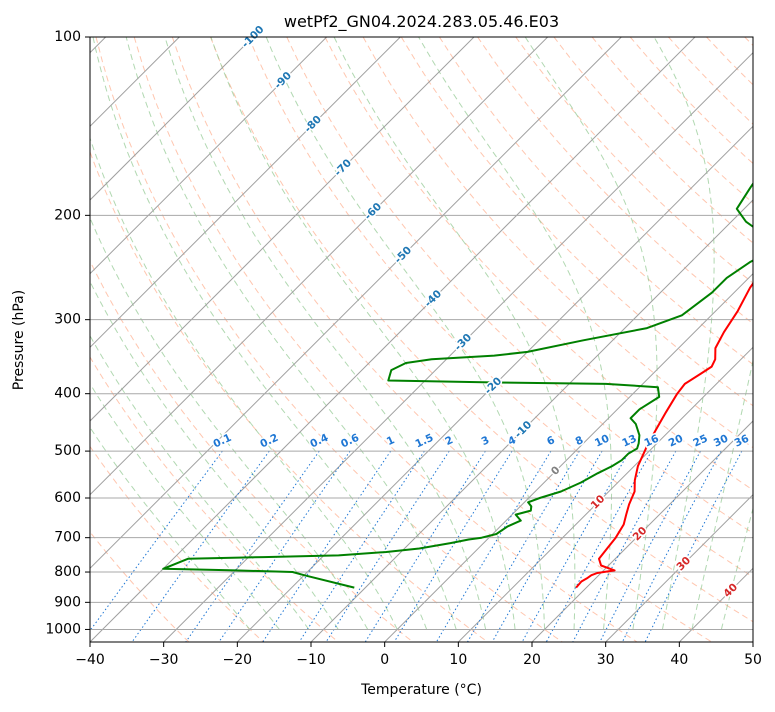 This screenshot has width=775, height=712. Describe the element at coordinates (753, 660) in the screenshot. I see `x-tick-label: 50` at that location.